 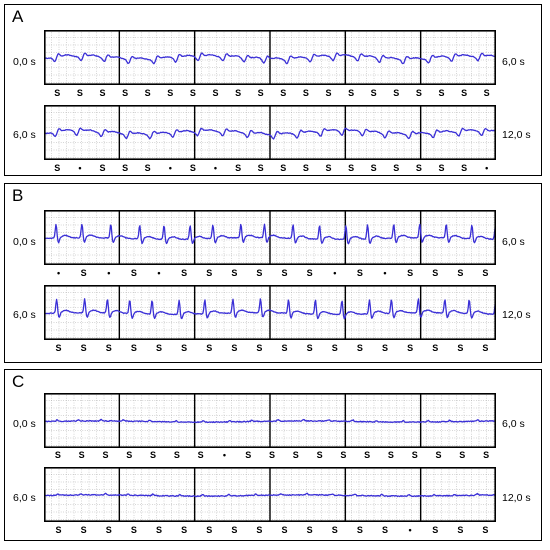 What do you see at coordinates (270, 169) in the screenshot?
I see `beat-marker-row: S • S S S • S • S S S S S S S S S S S •` at bounding box center [270, 169].